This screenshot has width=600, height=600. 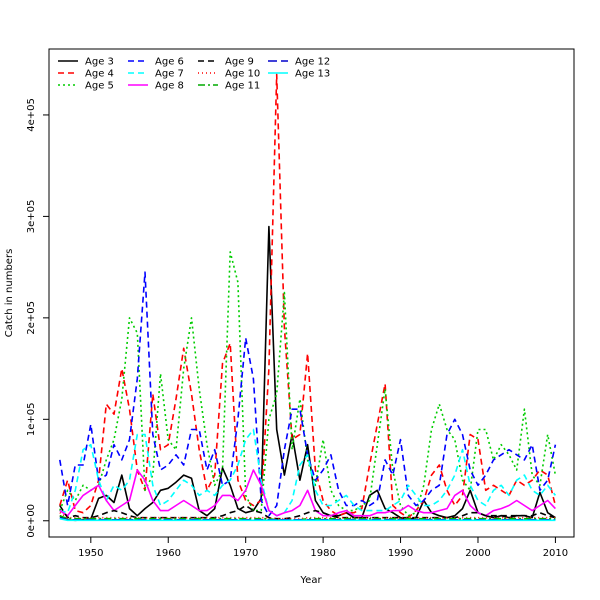 What do you see at coordinates (99, 86) in the screenshot?
I see `legend-label: Age 5` at bounding box center [99, 86].